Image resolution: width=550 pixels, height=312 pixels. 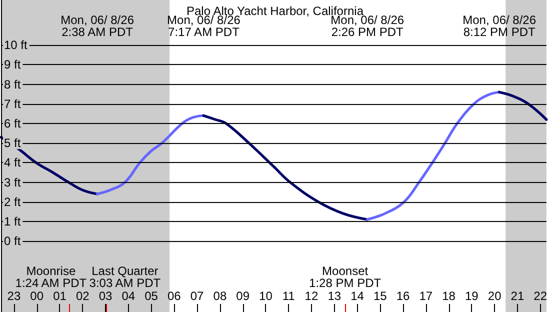 I want to click on x-tick-label: 14, so click(x=357, y=296).